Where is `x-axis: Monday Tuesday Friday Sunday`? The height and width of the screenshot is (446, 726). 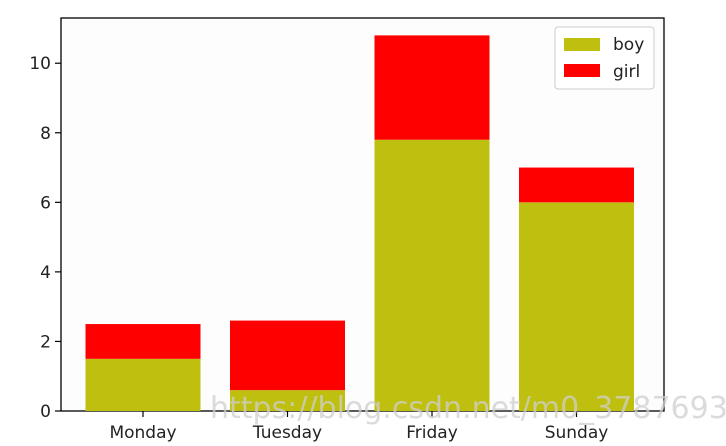 x-axis: Monday Tuesday Friday Sunday is located at coordinates (358, 427).